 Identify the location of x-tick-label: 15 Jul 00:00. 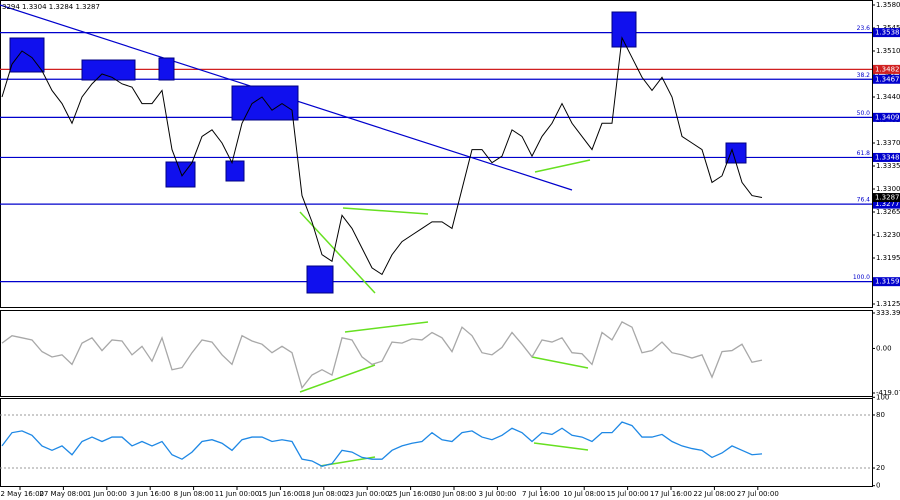
(628, 494).